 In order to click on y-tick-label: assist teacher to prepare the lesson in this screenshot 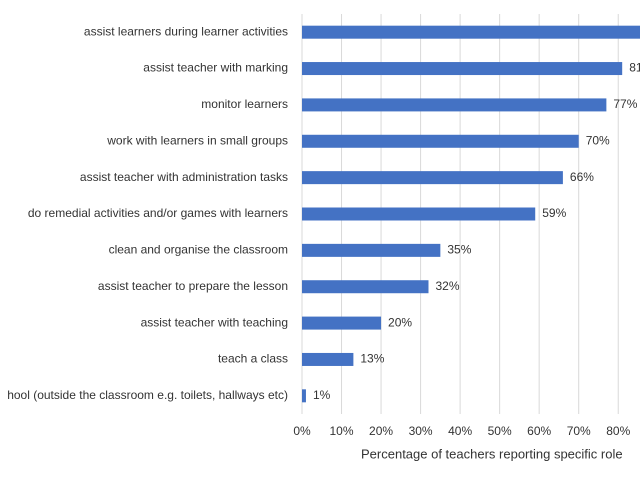, I will do `click(193, 286)`.